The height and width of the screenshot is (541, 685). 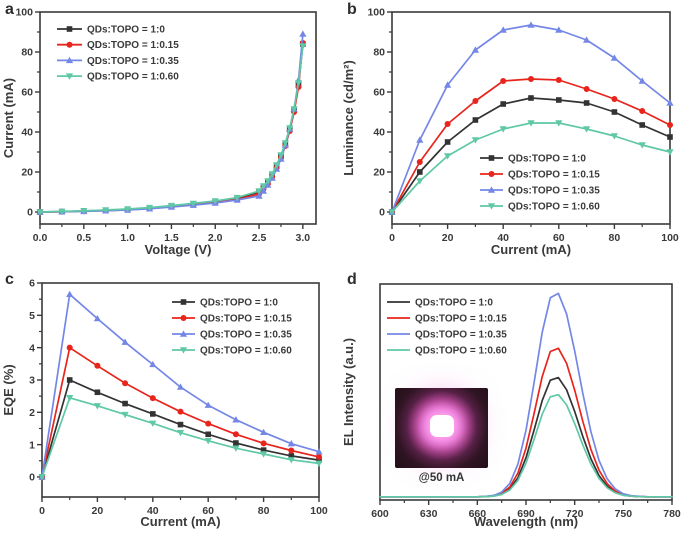 I want to click on x-tick-label: 60, so click(x=559, y=238).